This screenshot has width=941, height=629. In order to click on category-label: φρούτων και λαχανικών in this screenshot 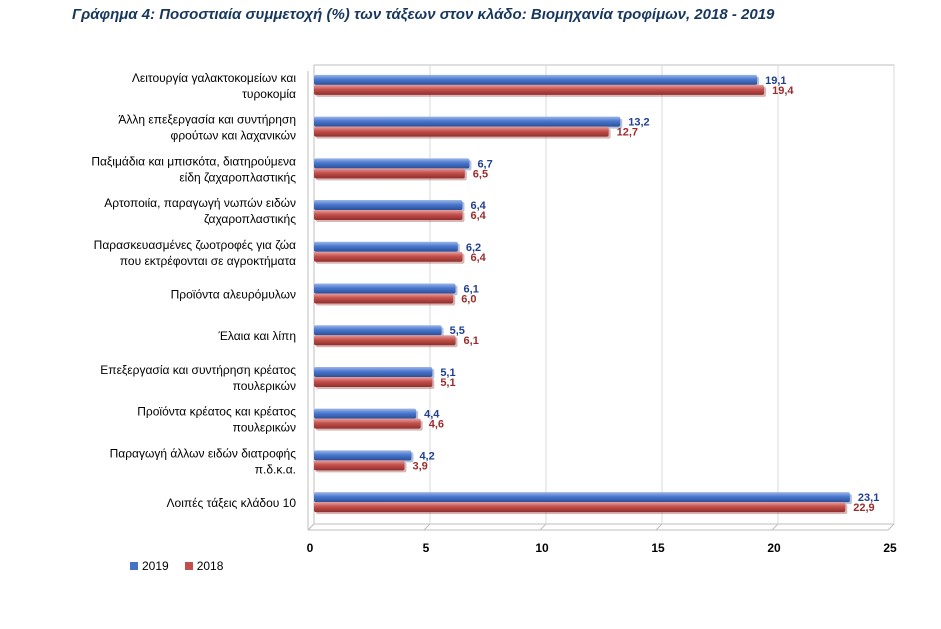, I will do `click(233, 136)`.